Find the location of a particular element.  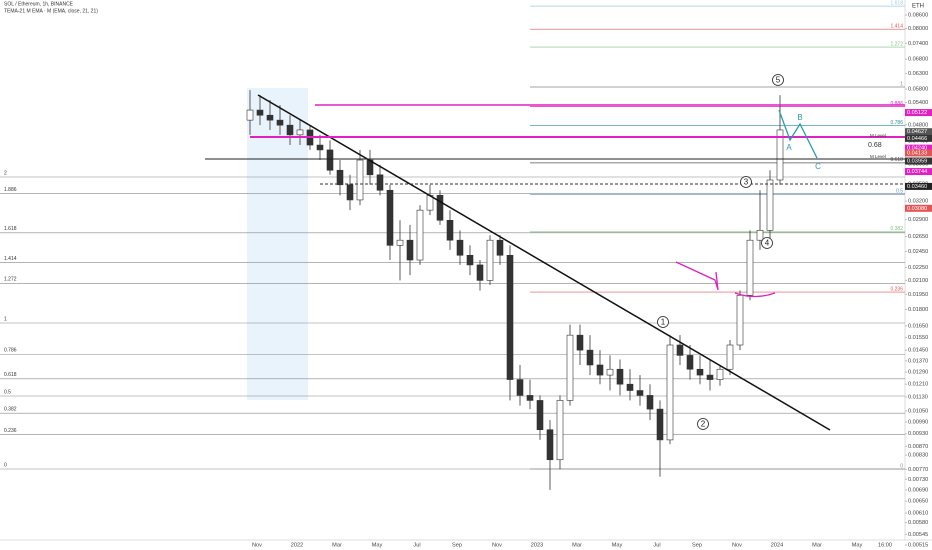

wave-label: 2 is located at coordinates (703, 424).